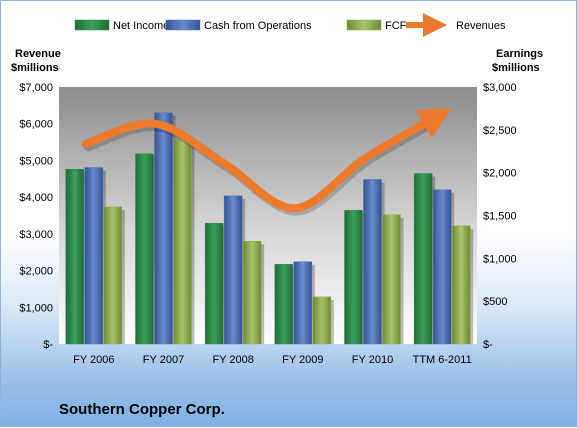  What do you see at coordinates (36, 308) in the screenshot?
I see `left-tick-label: $1,000` at bounding box center [36, 308].